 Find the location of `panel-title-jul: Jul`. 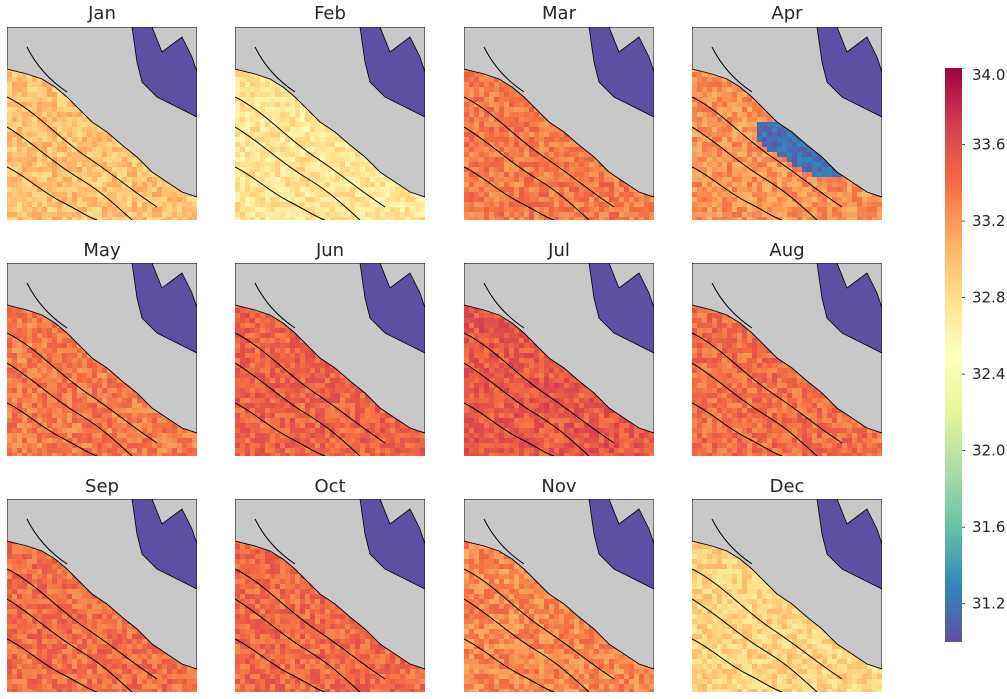

panel-title-jul: Jul is located at coordinates (559, 250).